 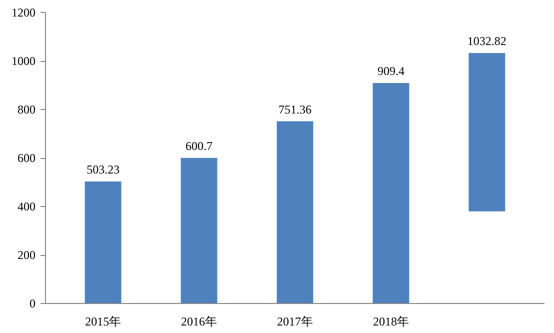 What do you see at coordinates (27, 207) in the screenshot?
I see `y-tick-label: 400` at bounding box center [27, 207].